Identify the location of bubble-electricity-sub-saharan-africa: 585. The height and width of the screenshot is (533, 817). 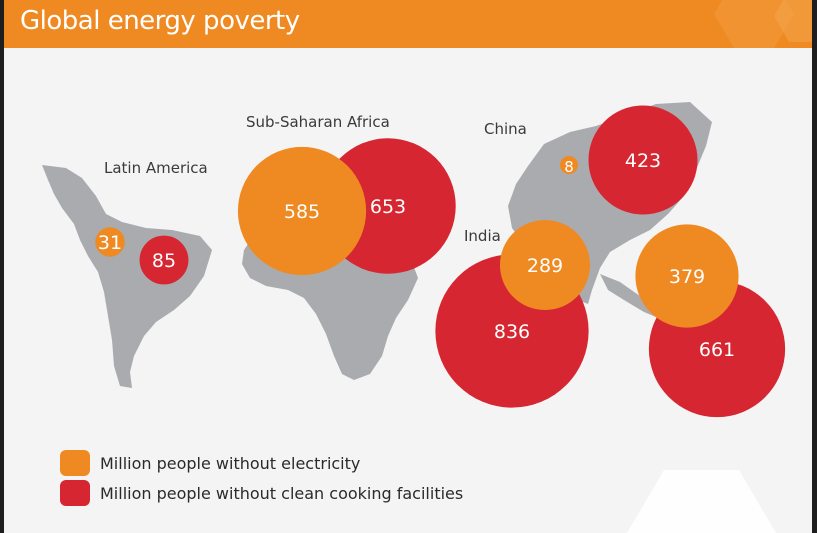
(302, 211).